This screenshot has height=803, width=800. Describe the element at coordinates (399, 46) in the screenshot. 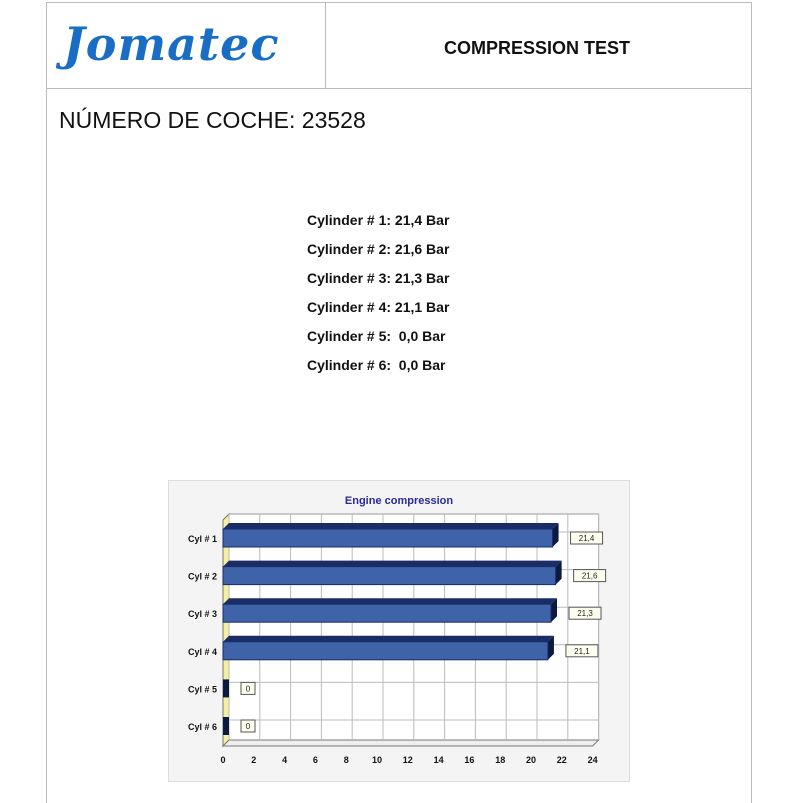

I see `report-header: Jomatec COMPRESSION TEST` at that location.